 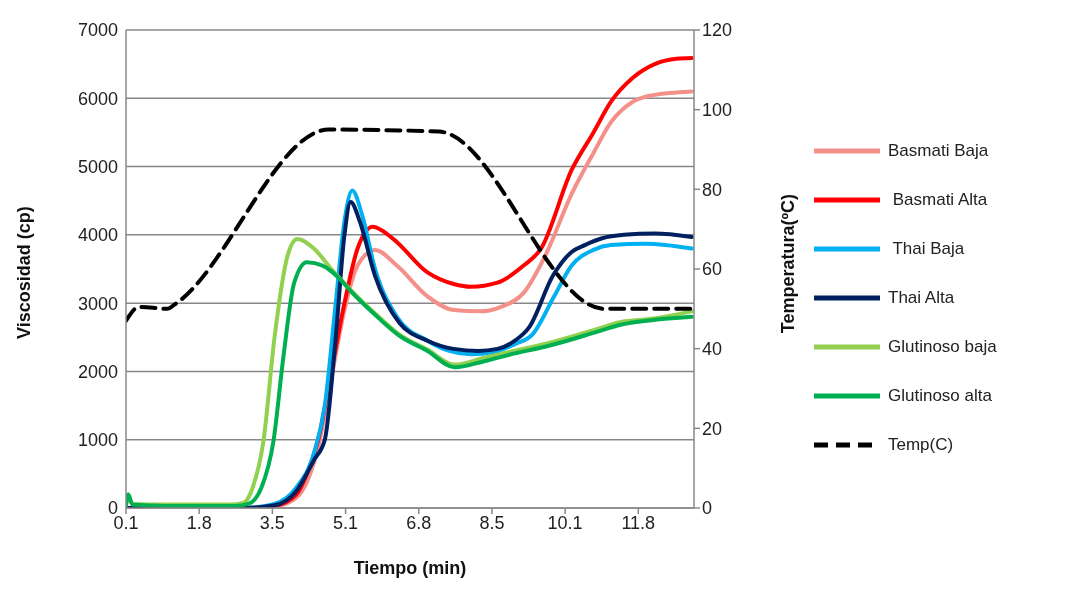 What do you see at coordinates (97, 440) in the screenshot?
I see `y-tick-label: 1000` at bounding box center [97, 440].